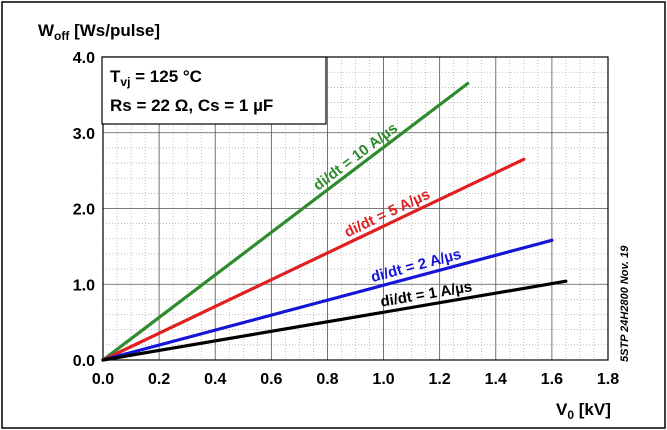 The image size is (667, 430). I want to click on y-tick-label: 1.0, so click(84, 285).